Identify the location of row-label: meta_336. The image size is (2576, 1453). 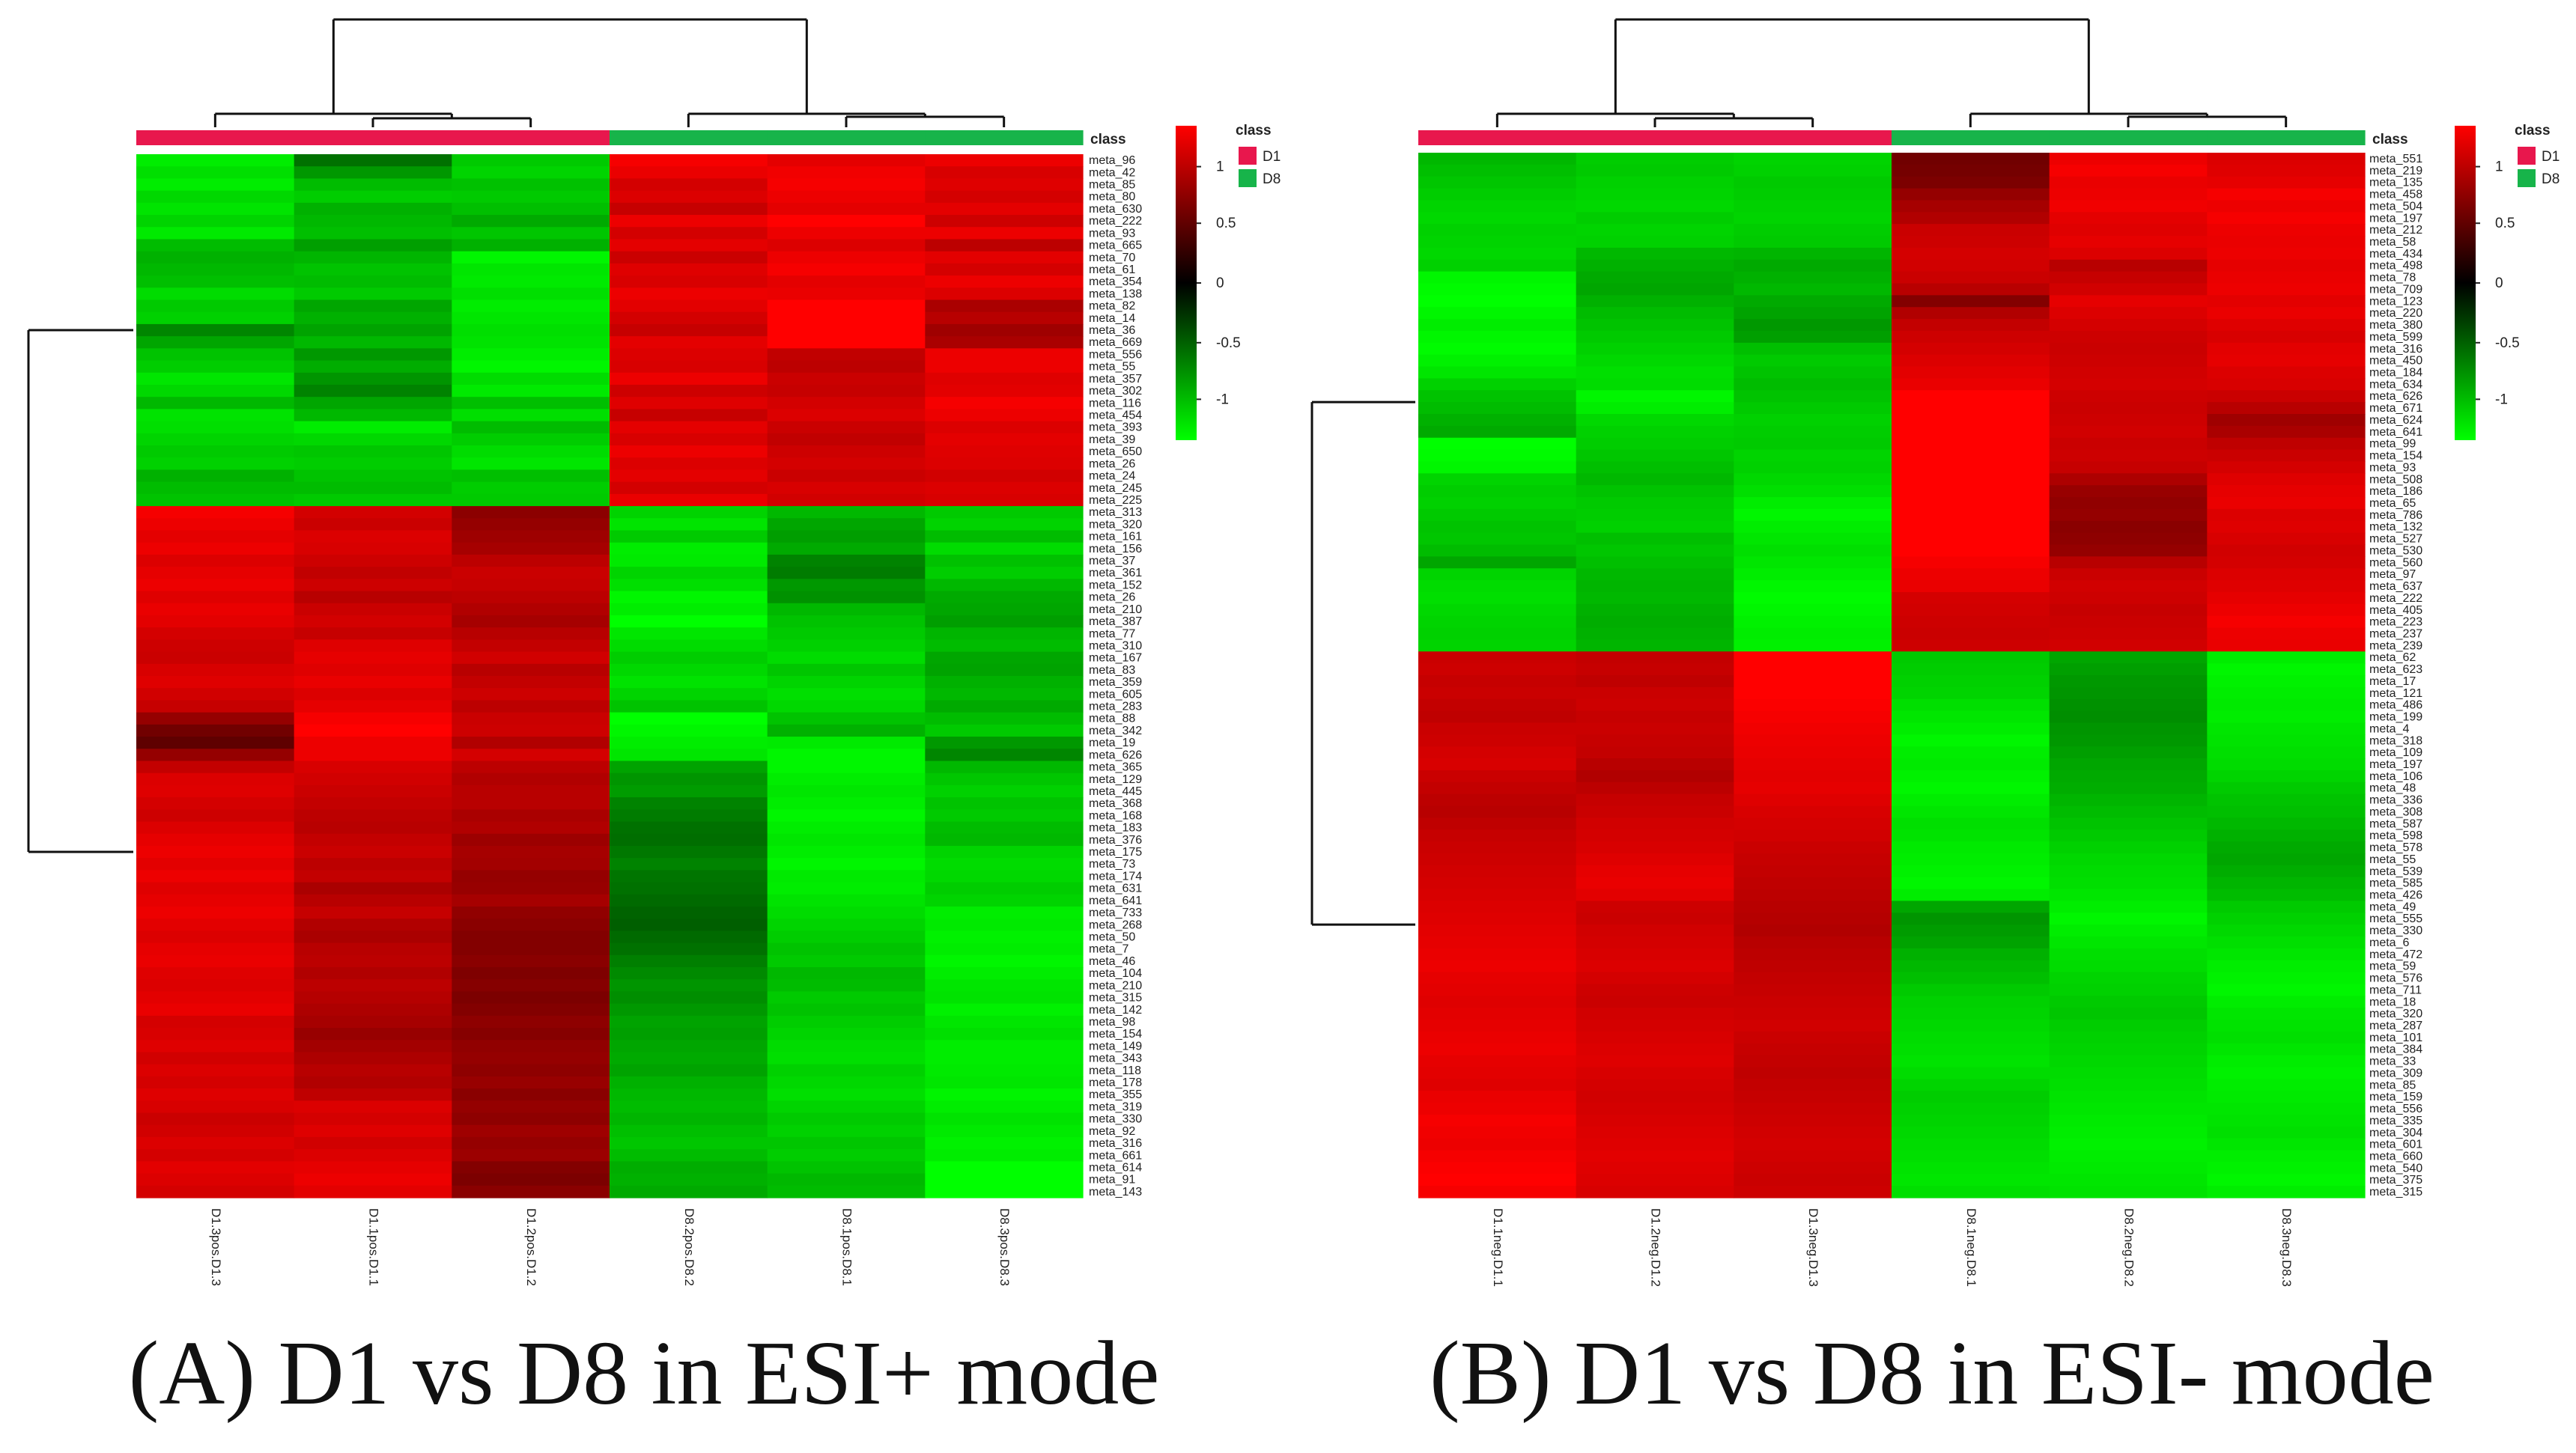
(2395, 800).